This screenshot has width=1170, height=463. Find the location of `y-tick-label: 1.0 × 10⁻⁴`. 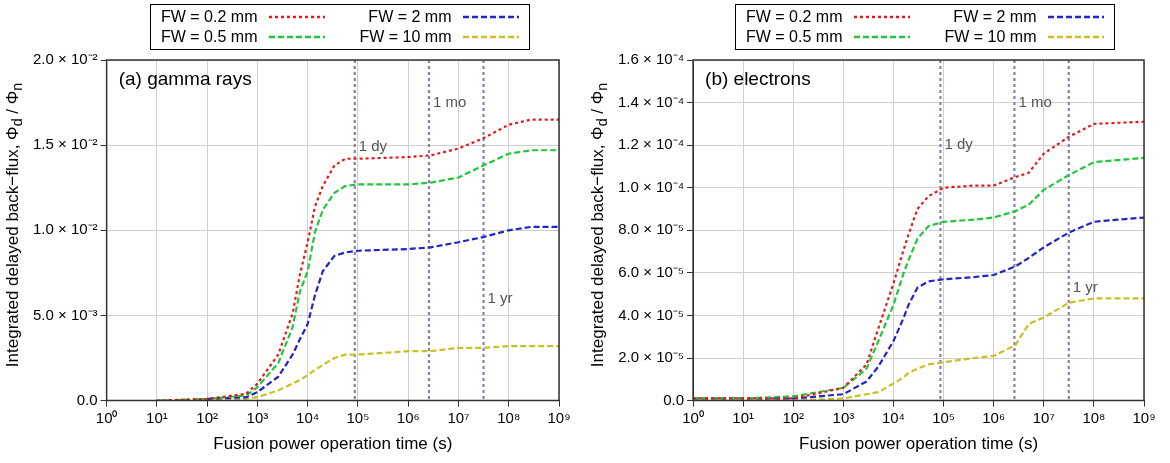

y-tick-label: 1.0 × 10⁻⁴ is located at coordinates (651, 186).